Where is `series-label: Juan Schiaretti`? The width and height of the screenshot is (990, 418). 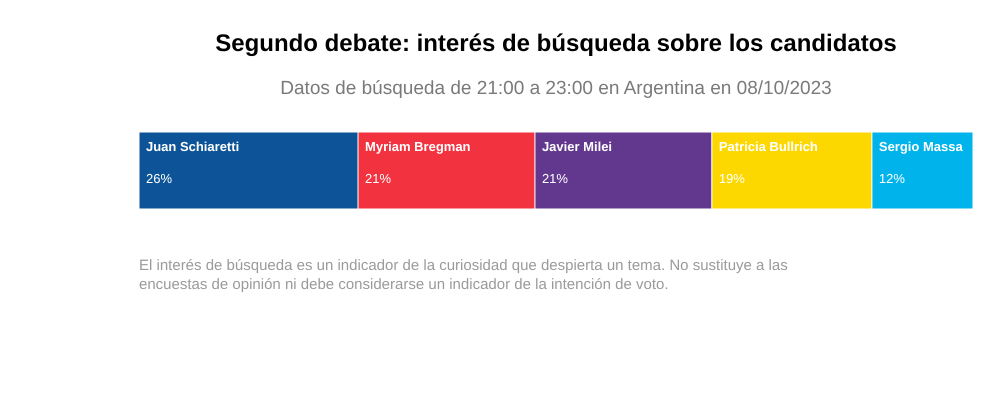 series-label: Juan Schiaretti is located at coordinates (193, 146).